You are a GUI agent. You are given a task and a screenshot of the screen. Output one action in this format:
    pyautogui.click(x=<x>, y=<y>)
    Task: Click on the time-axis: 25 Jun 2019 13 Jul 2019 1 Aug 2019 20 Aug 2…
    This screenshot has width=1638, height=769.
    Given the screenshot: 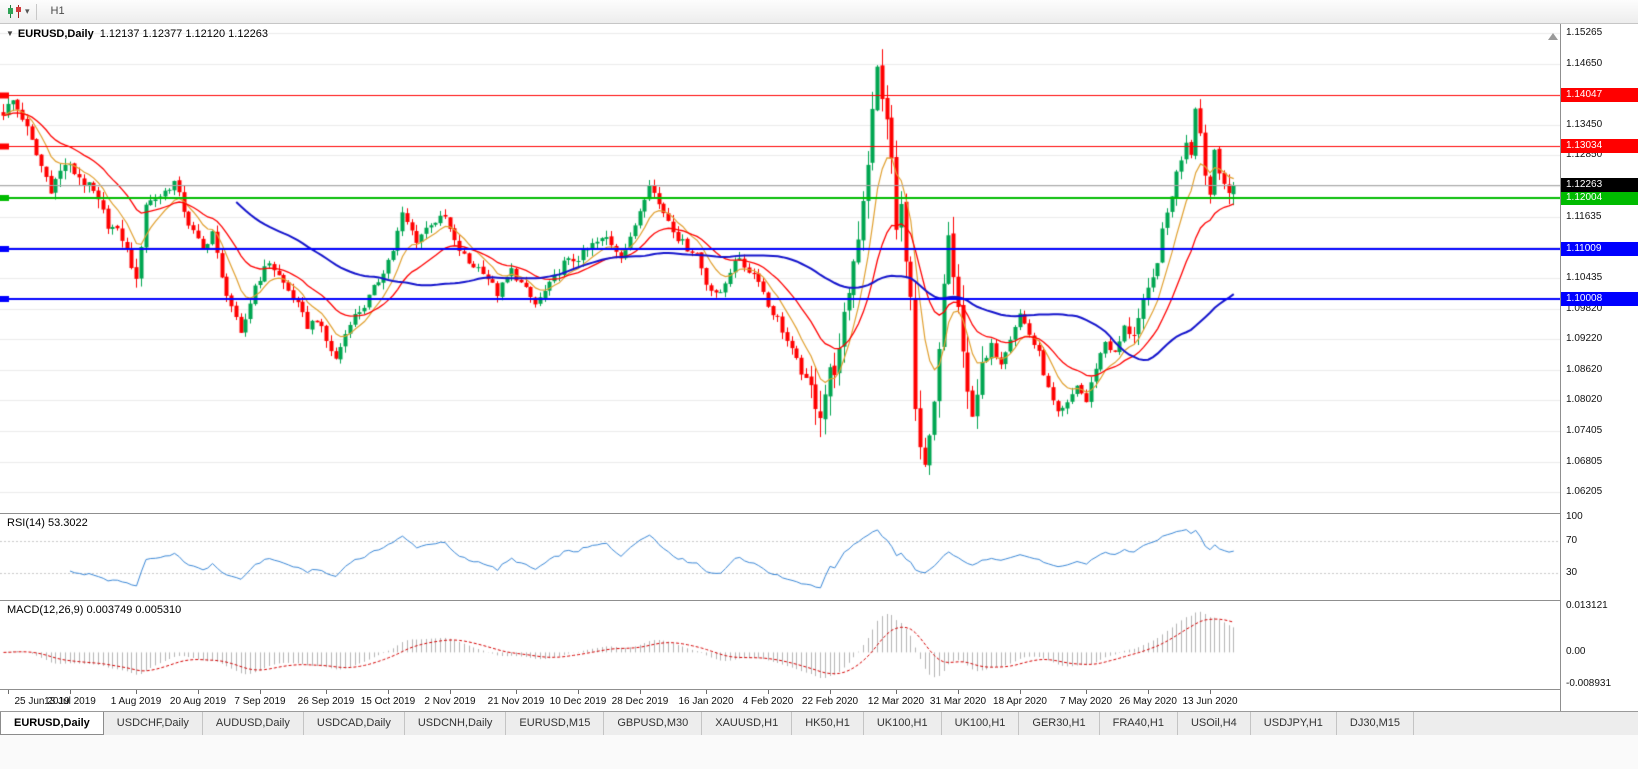 What is the action you would take?
    pyautogui.click(x=780, y=700)
    